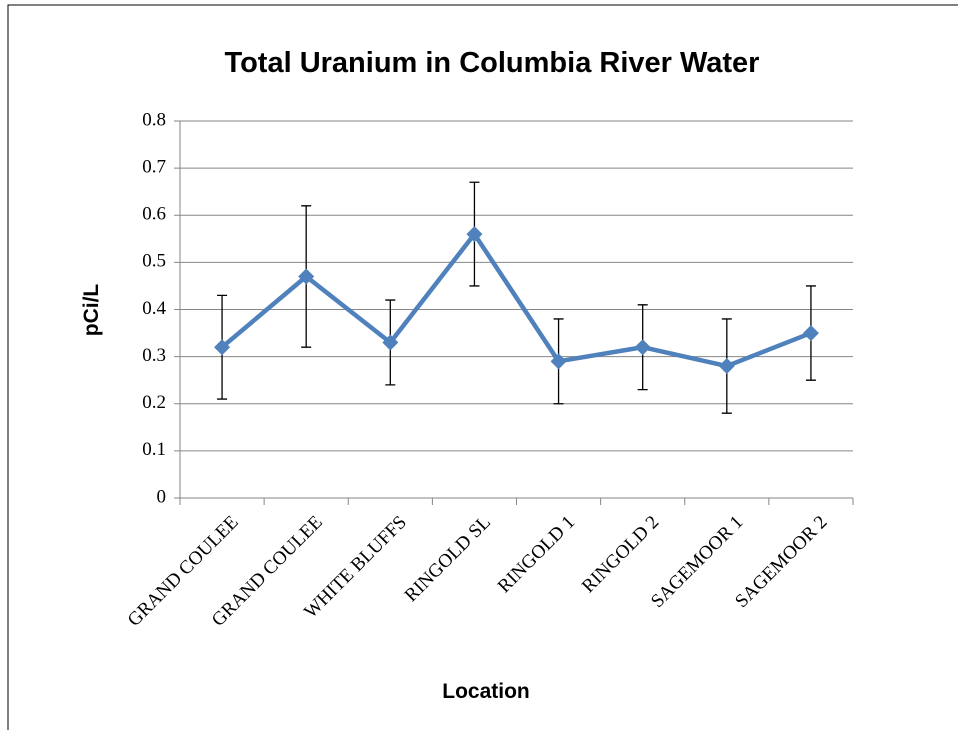  I want to click on y-tick-label: 0.5, so click(154, 261).